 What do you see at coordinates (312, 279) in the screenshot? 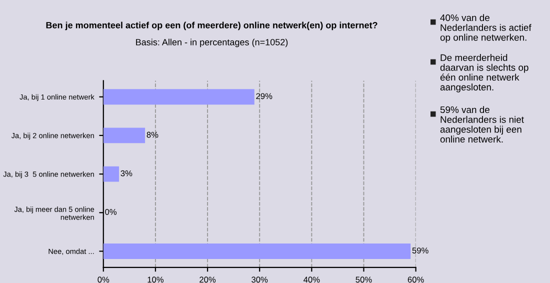
I see `x-tick-label: 40%` at bounding box center [312, 279].